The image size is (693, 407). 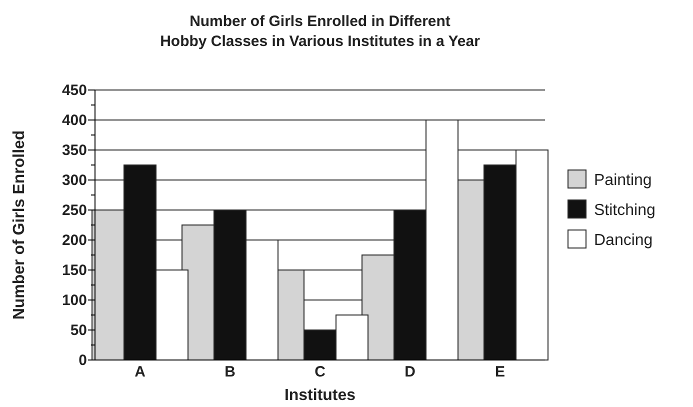 I want to click on chart-title: Number of Girls Enrolled in Different Hobby Classes in Various Institutes in a Year, so click(x=320, y=31).